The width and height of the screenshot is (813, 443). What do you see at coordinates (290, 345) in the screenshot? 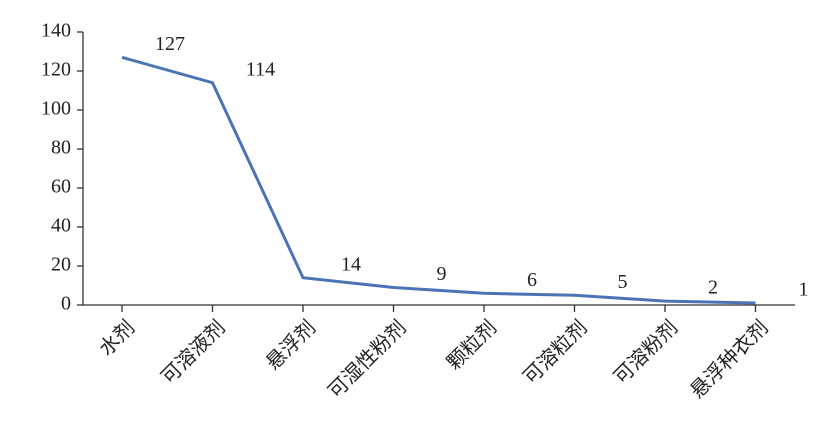
I see `x-tick-label: 悬浮剂` at bounding box center [290, 345].